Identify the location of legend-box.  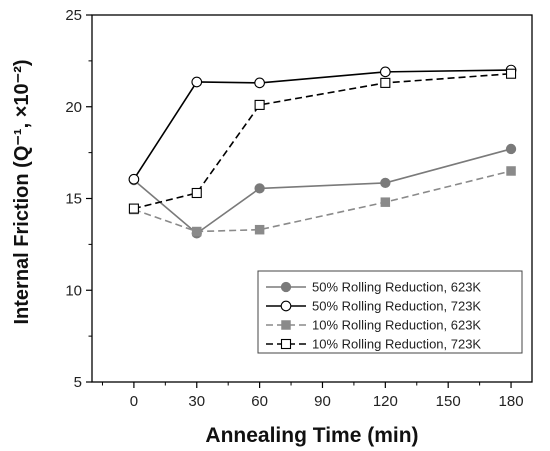
(390, 312).